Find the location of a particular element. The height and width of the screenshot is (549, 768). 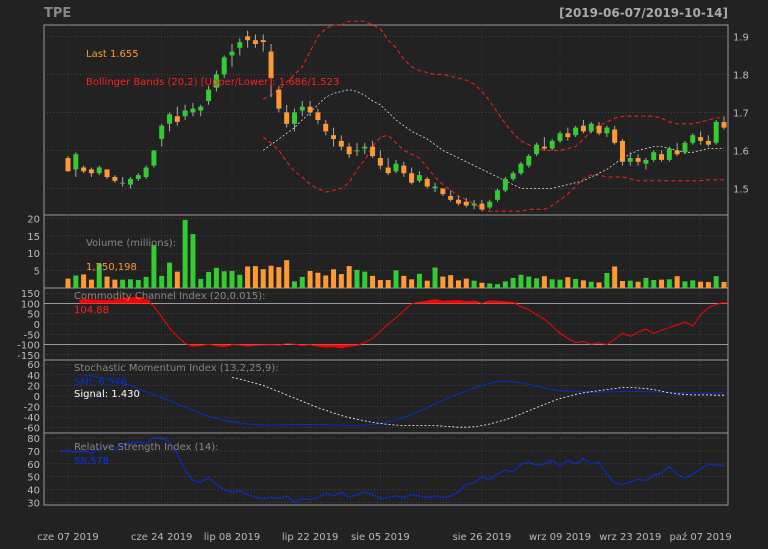

tick-label: 10 is located at coordinates (33, 254).